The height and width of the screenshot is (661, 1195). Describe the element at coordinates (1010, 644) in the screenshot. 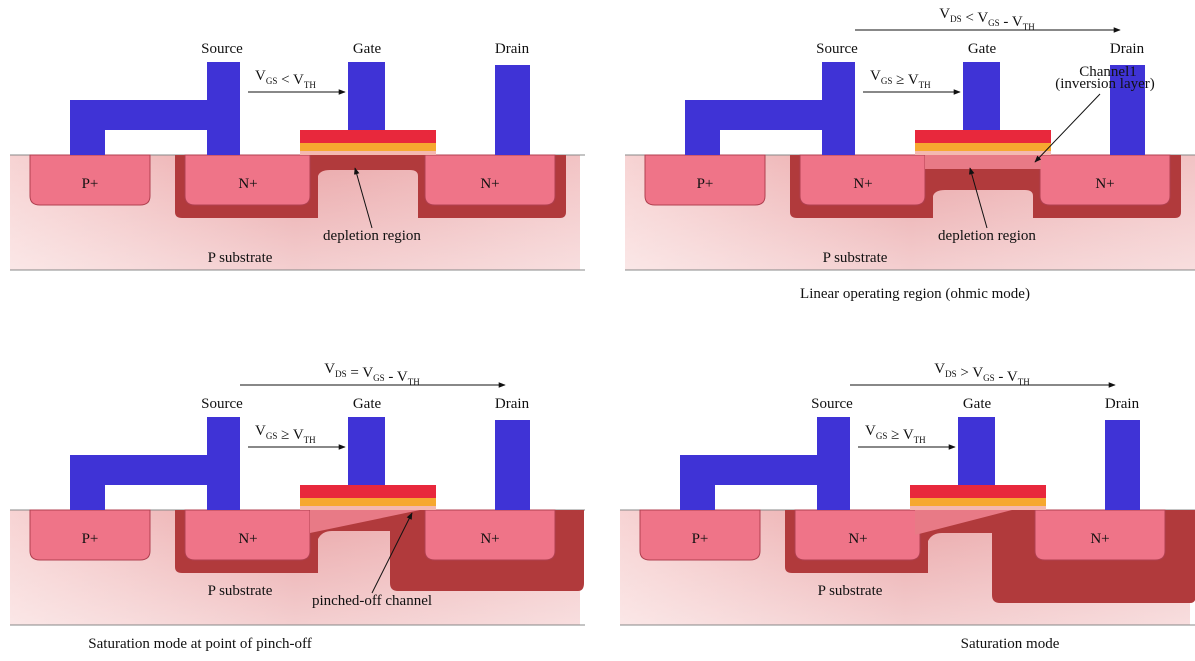

I see `caption: Saturation mode` at that location.